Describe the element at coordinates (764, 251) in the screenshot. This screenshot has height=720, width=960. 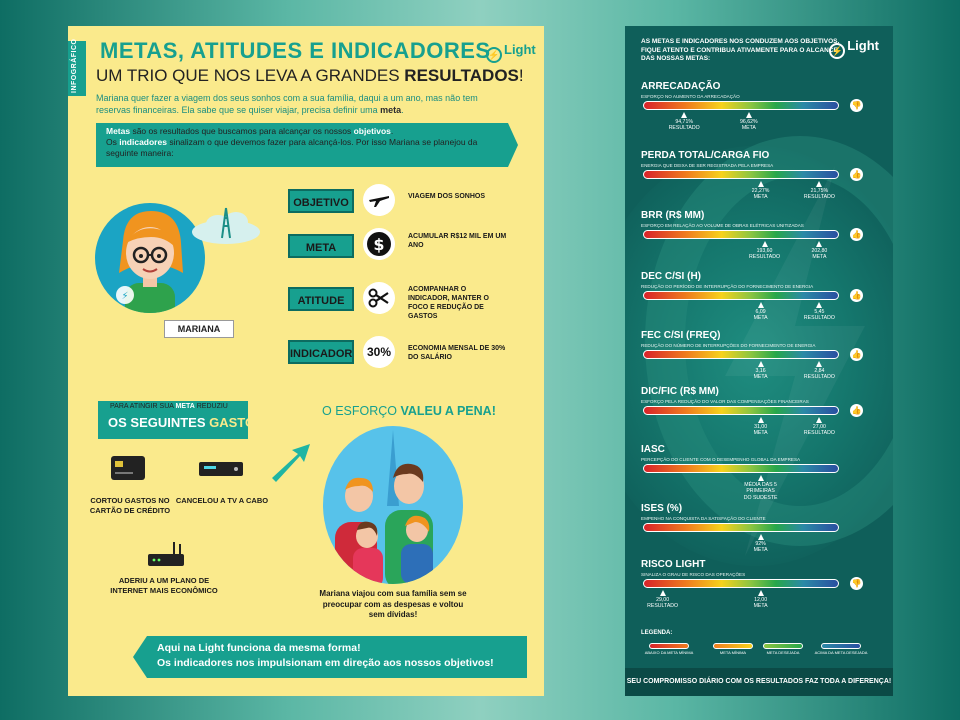
I see `marker-value: 193,60` at that location.